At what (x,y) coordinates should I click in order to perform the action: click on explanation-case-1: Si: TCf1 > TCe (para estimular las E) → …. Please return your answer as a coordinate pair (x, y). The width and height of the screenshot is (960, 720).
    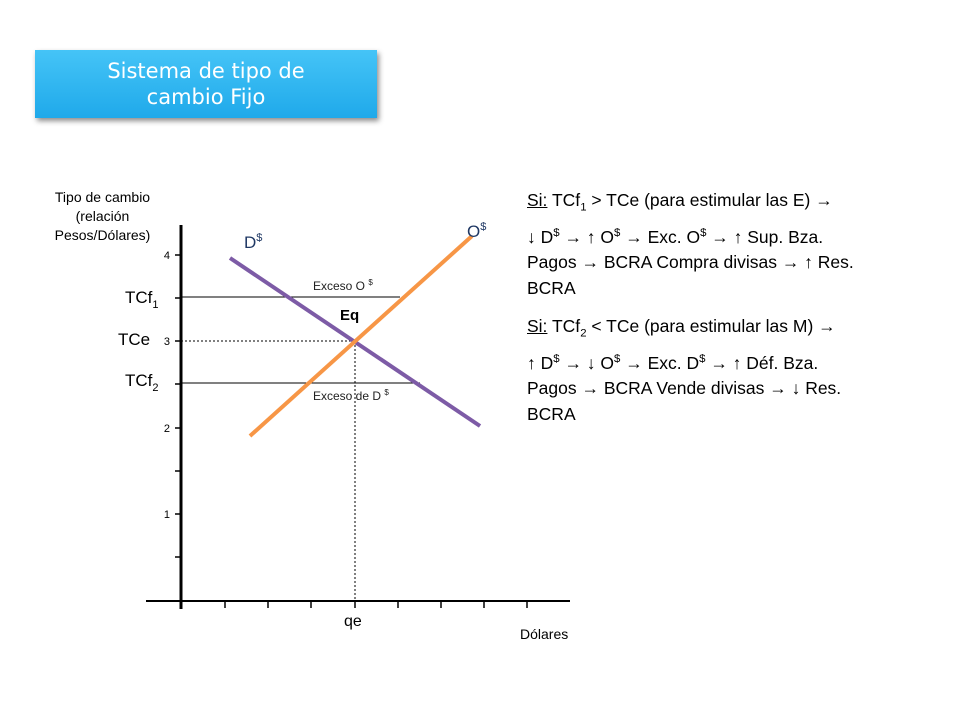
    Looking at the image, I should click on (737, 244).